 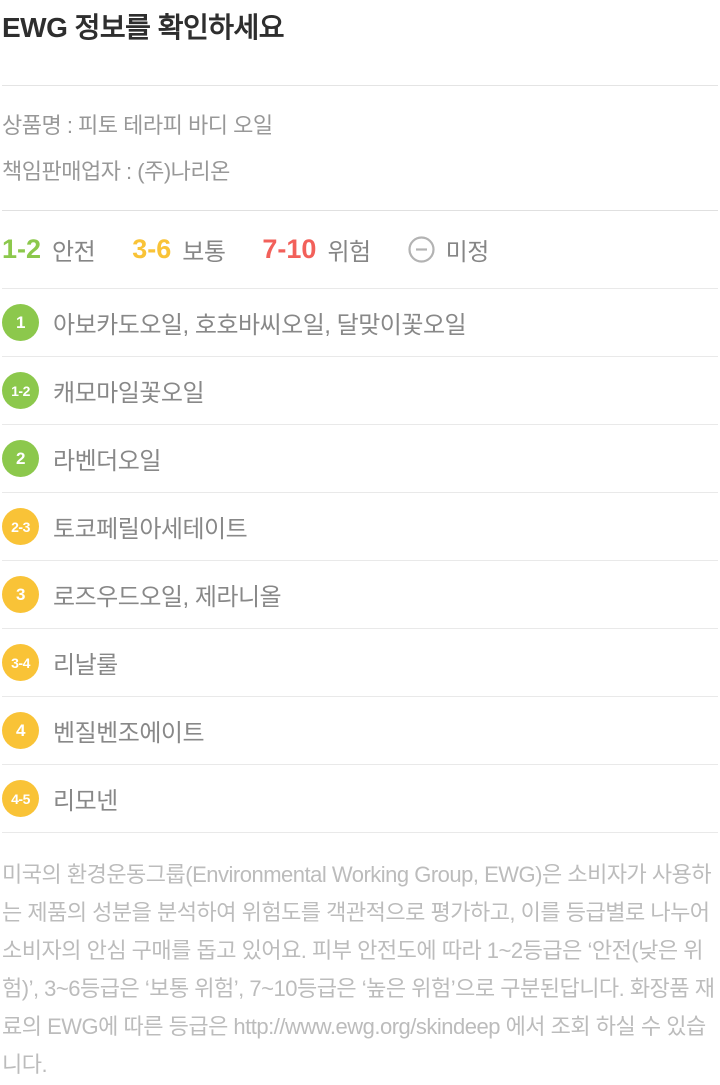 I want to click on grade-badge: 2, so click(x=20, y=458).